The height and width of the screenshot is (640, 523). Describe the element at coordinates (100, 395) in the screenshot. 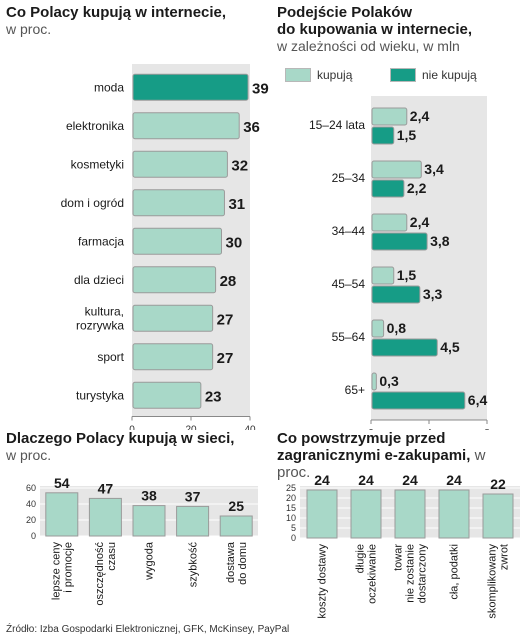

I see `chart1-category-label: turystyka` at that location.